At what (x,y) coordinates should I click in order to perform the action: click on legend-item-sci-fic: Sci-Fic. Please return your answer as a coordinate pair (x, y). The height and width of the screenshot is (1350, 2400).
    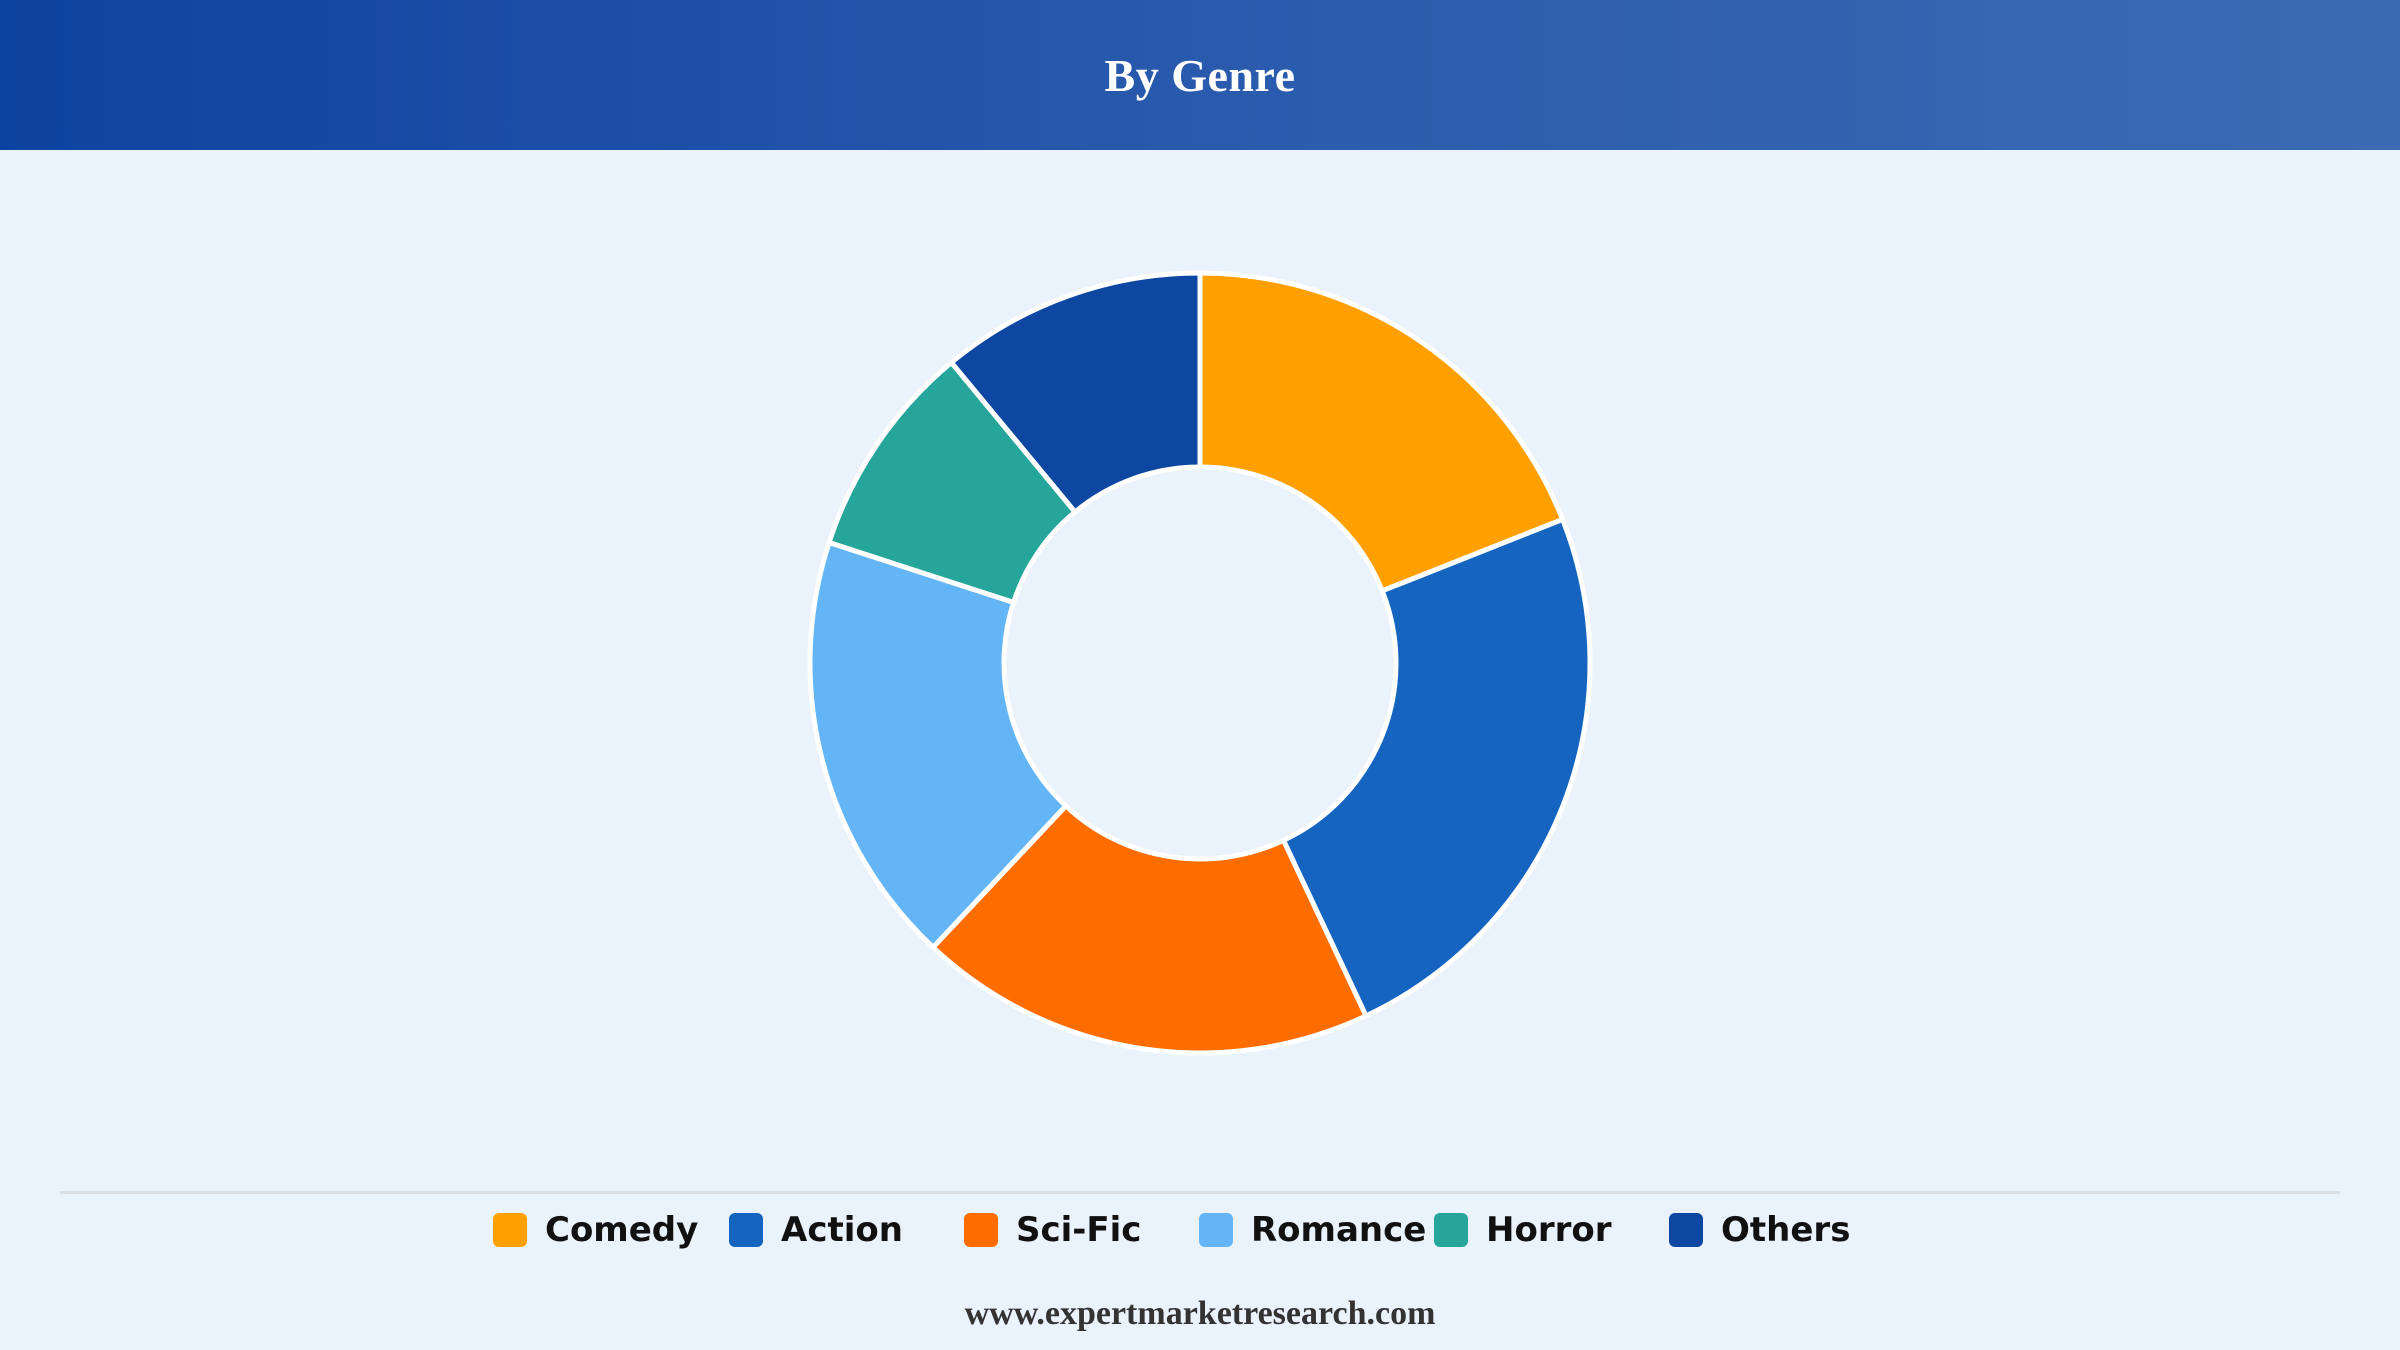
    Looking at the image, I should click on (1052, 1230).